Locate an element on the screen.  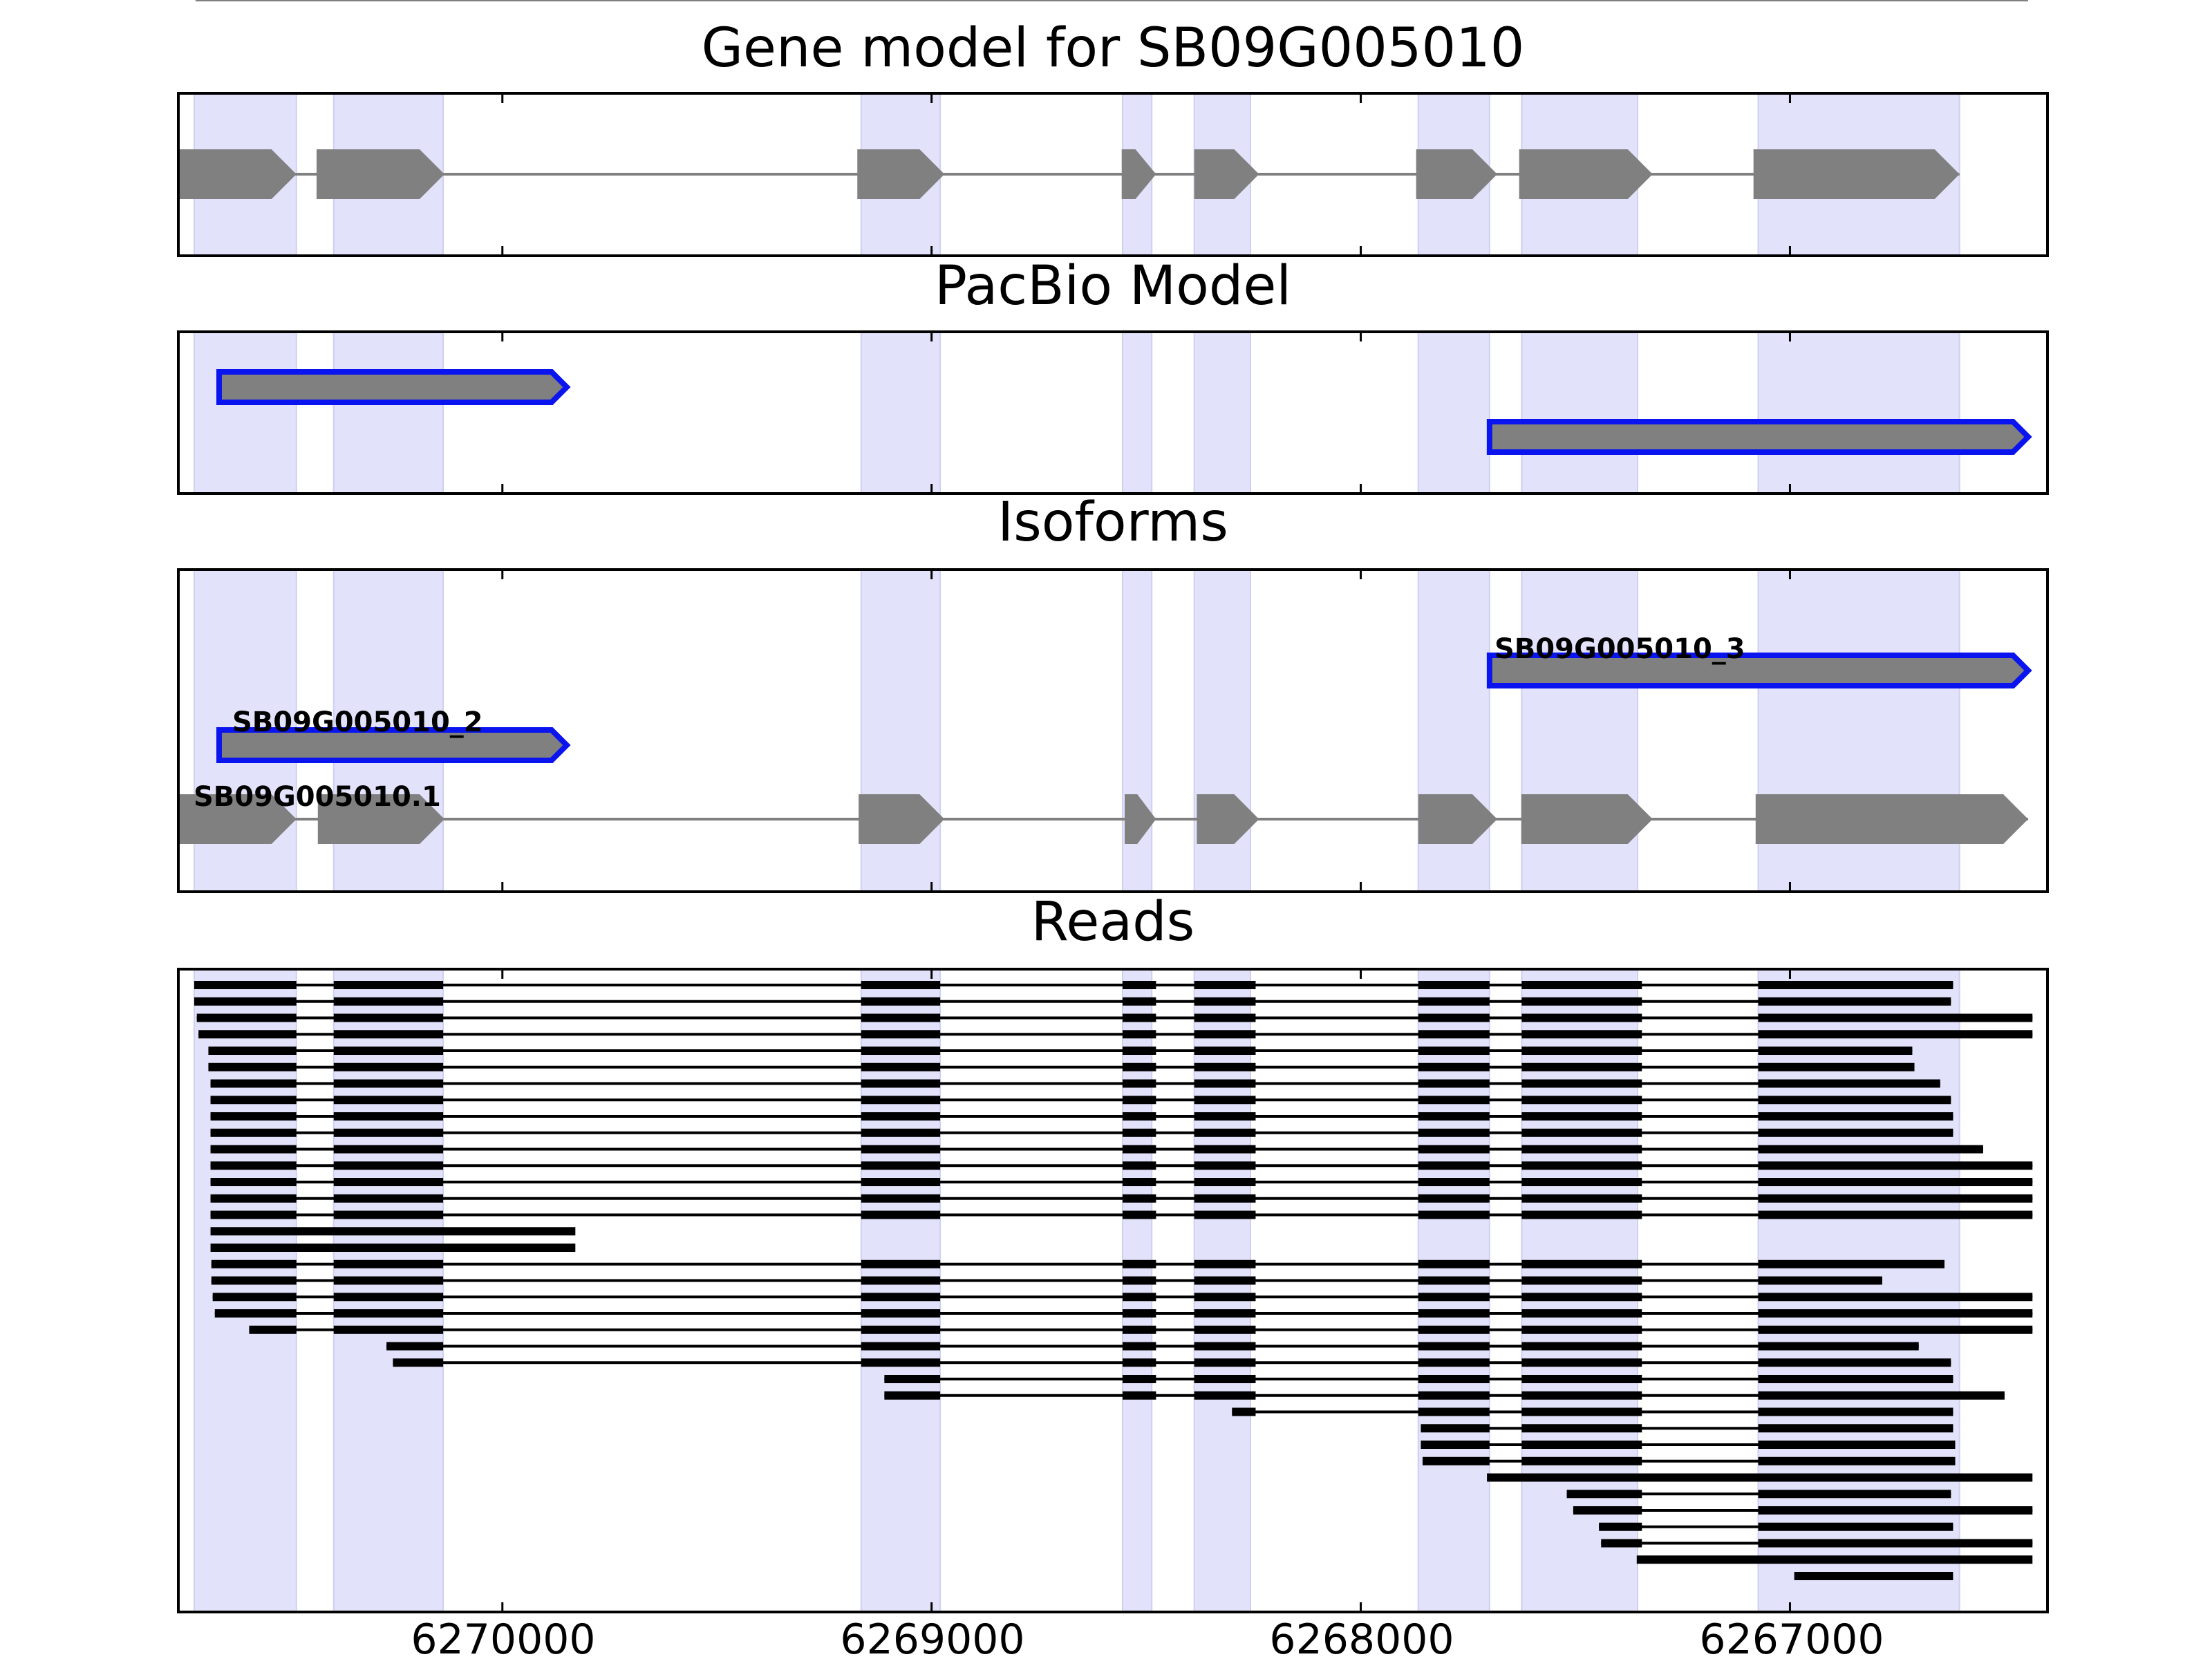
panel-frame is located at coordinates (1113, 412).